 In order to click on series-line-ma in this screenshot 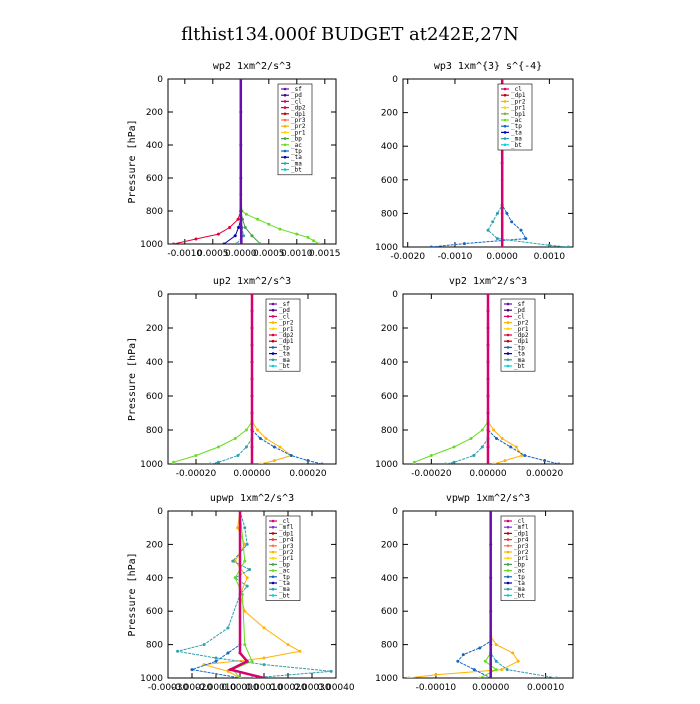, I will do `click(467, 379)`.